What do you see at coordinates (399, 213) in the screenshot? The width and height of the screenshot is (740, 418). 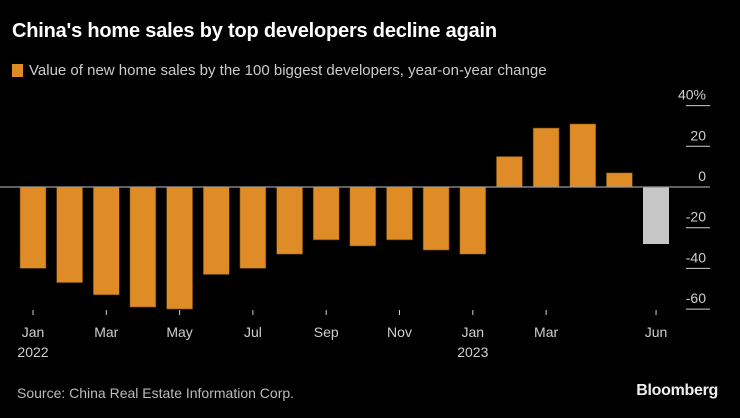 I see `bar-nov-2022` at bounding box center [399, 213].